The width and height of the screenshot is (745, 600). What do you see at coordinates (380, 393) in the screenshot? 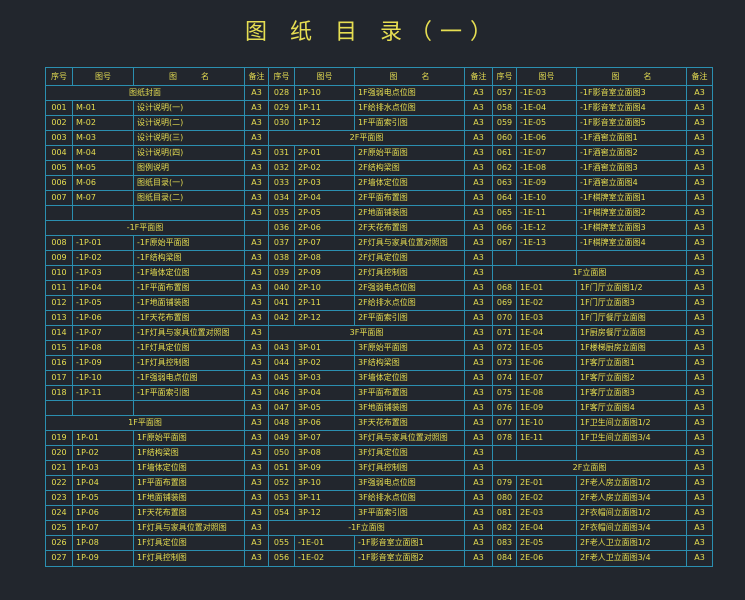
I see `table-row: 046 3P-04 3F平面布置图 A3` at bounding box center [380, 393].